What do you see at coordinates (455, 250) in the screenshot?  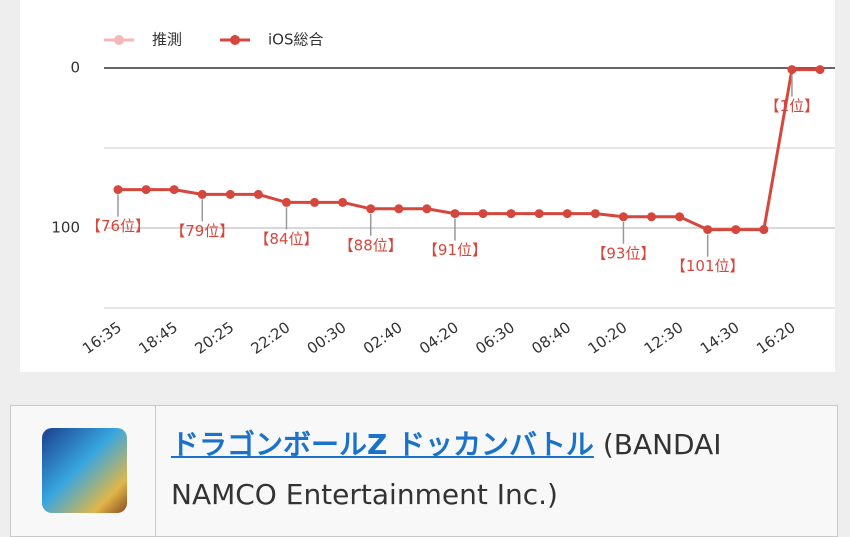 I see `data-label: 【91位】` at bounding box center [455, 250].